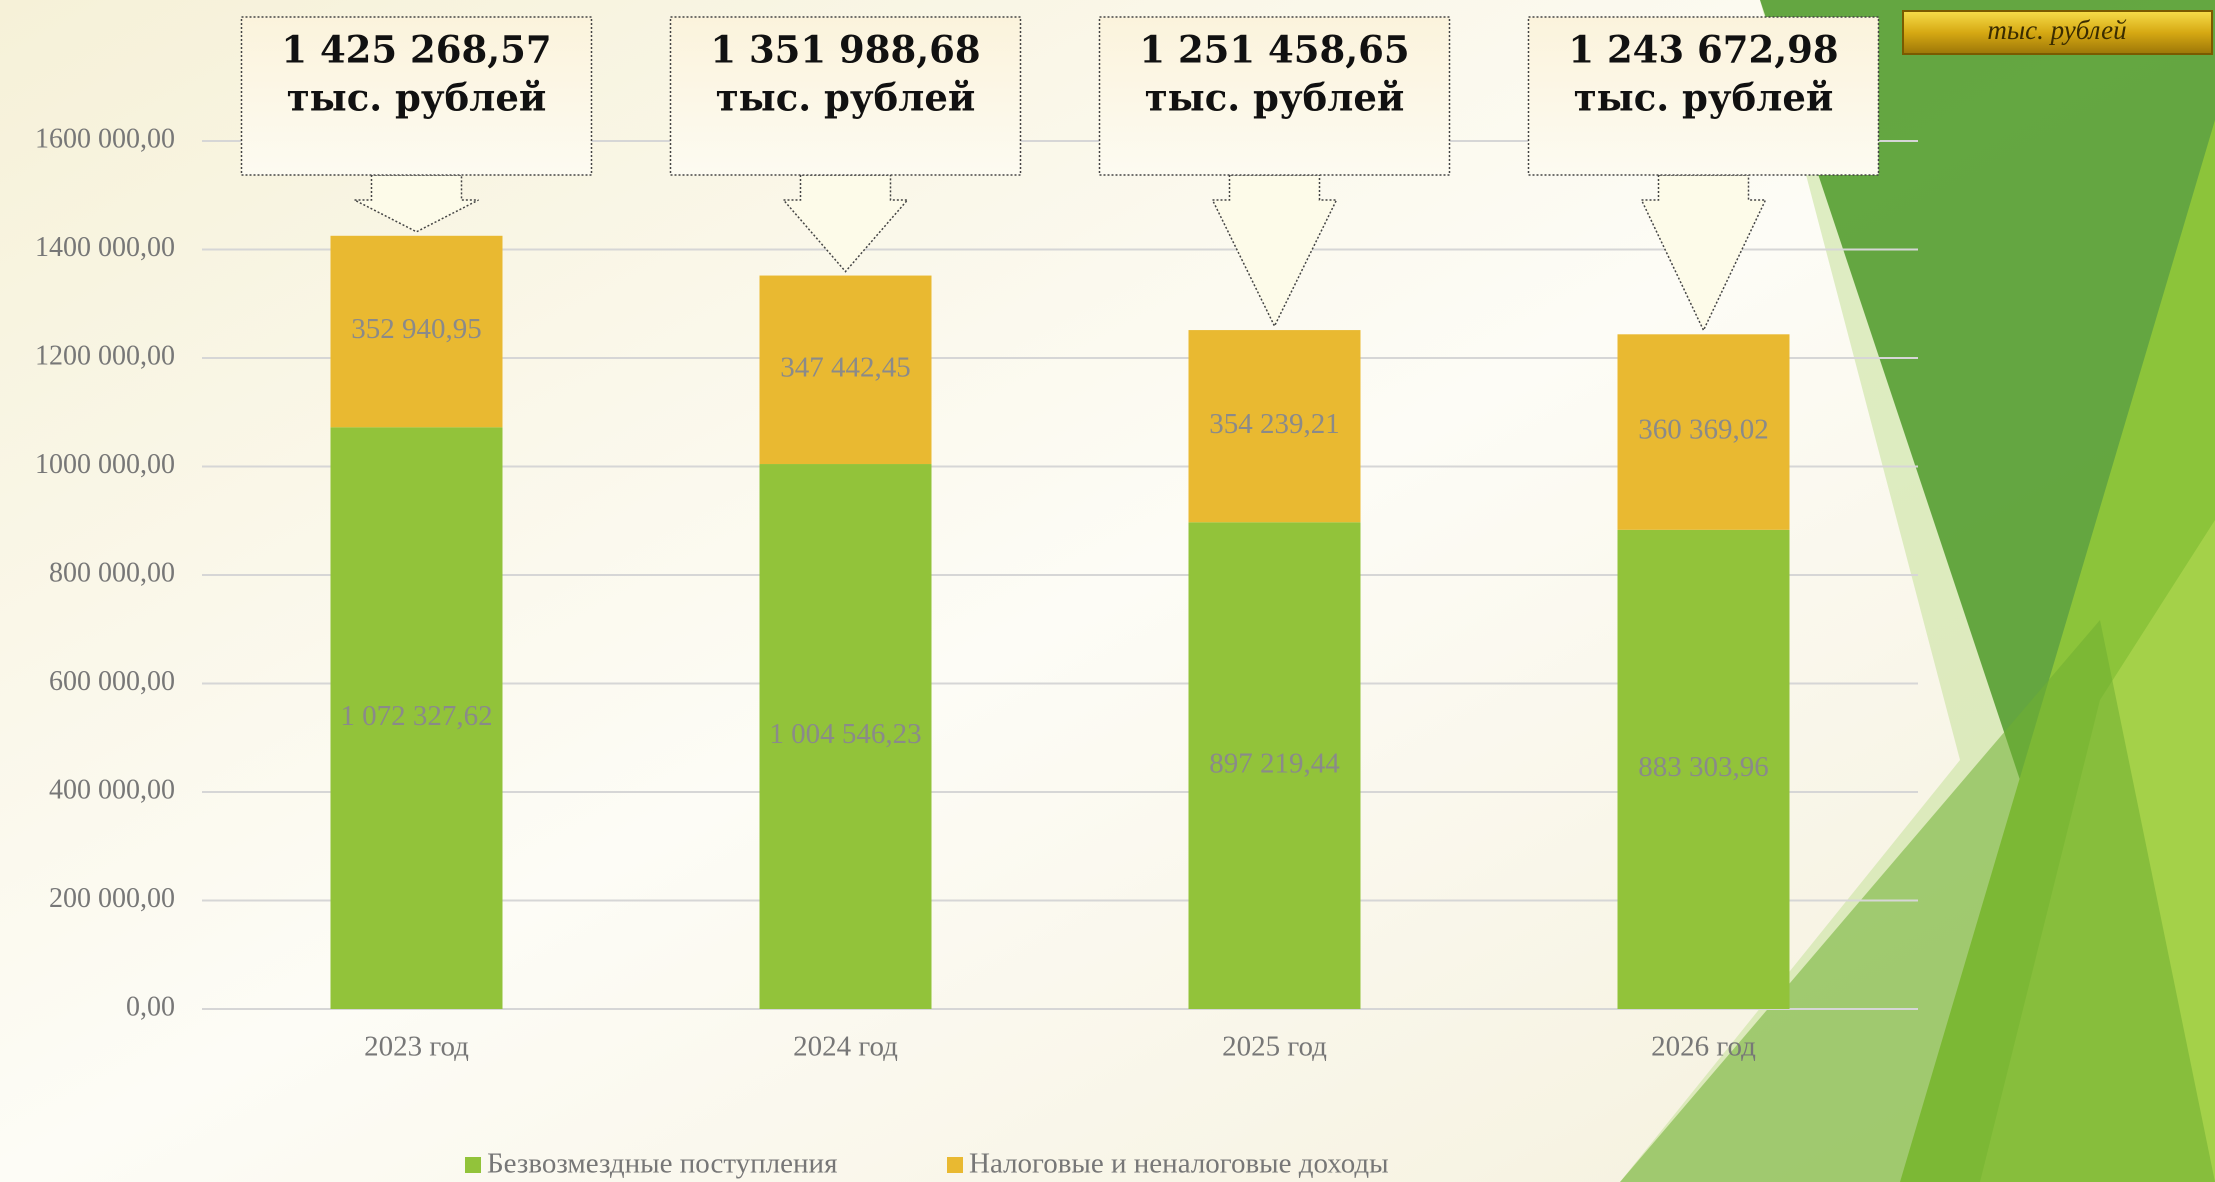 Image resolution: width=2215 pixels, height=1182 pixels. Describe the element at coordinates (112, 572) in the screenshot. I see `y-tick-label: 800 000,00` at that location.